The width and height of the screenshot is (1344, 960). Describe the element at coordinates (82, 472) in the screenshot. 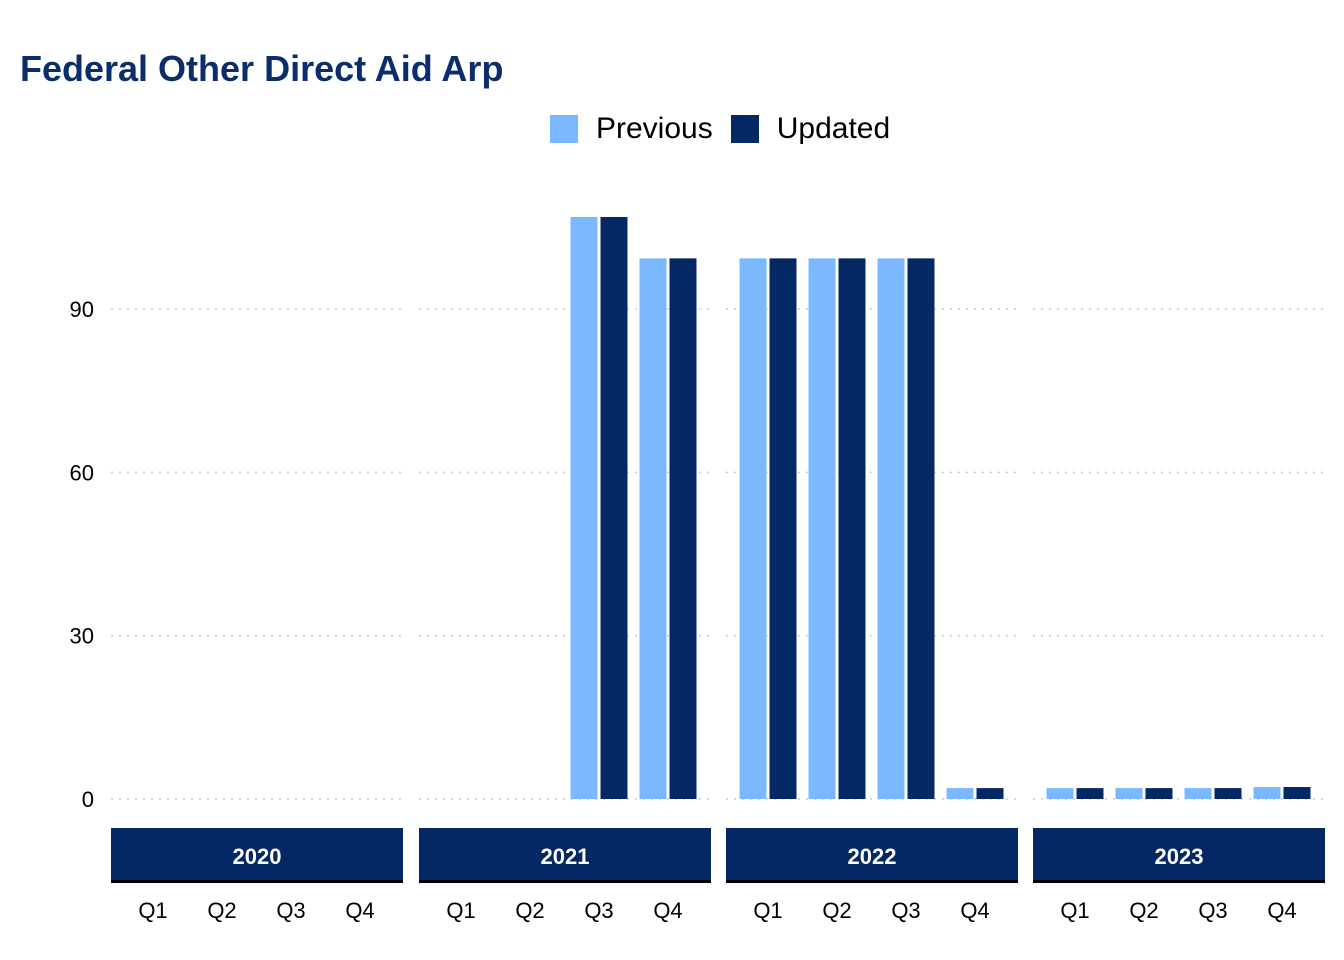

I see `y-tick-label: 60` at that location.